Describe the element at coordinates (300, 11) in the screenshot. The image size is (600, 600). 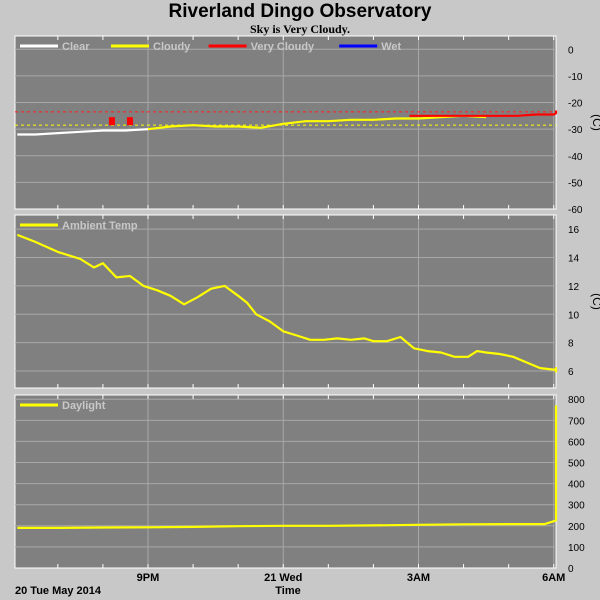
I see `chart-title: Riverland Dingo Observatory` at that location.